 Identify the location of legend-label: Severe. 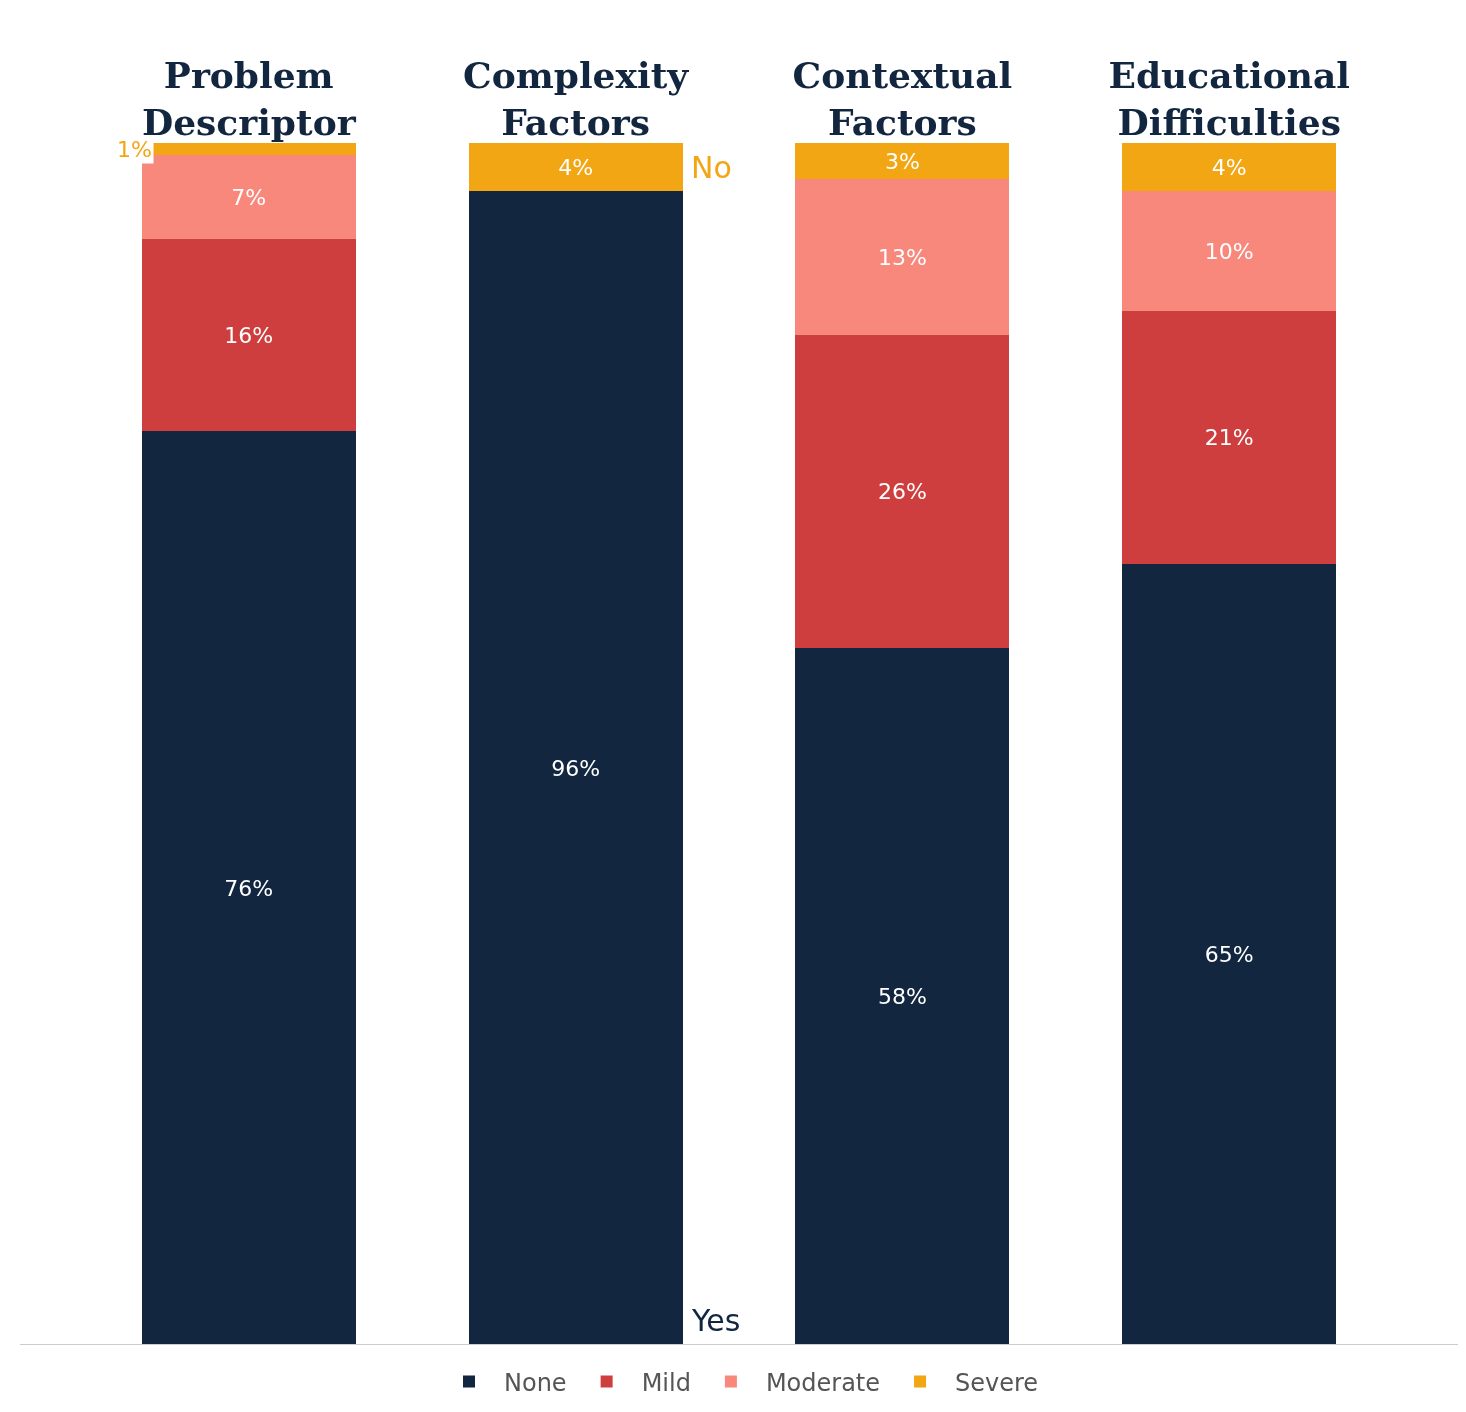
(997, 1382).